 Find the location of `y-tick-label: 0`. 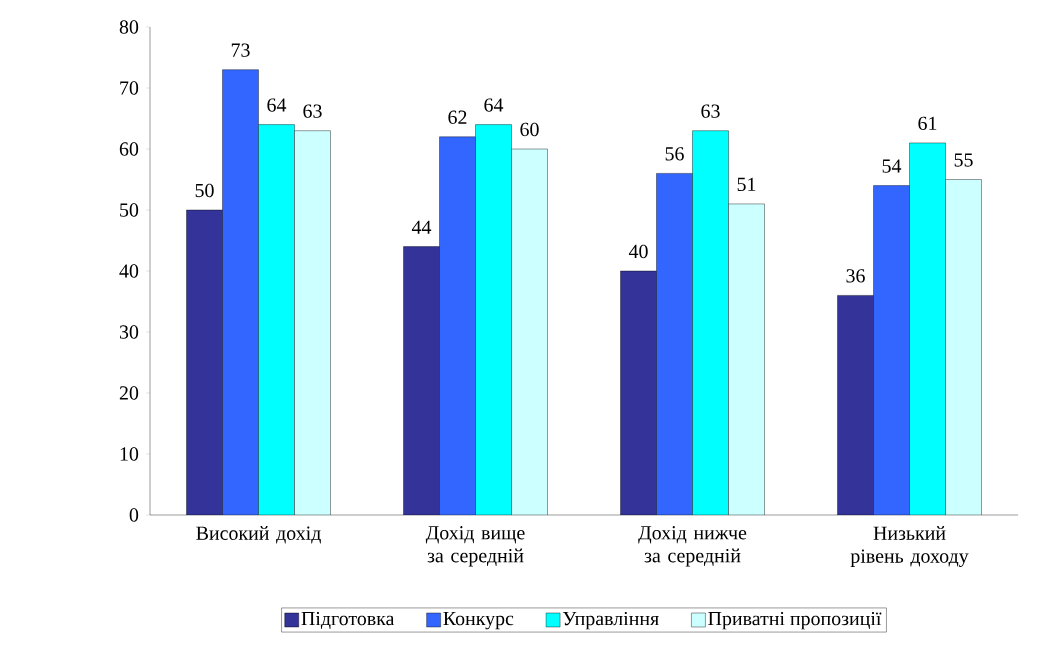

y-tick-label: 0 is located at coordinates (134, 515).